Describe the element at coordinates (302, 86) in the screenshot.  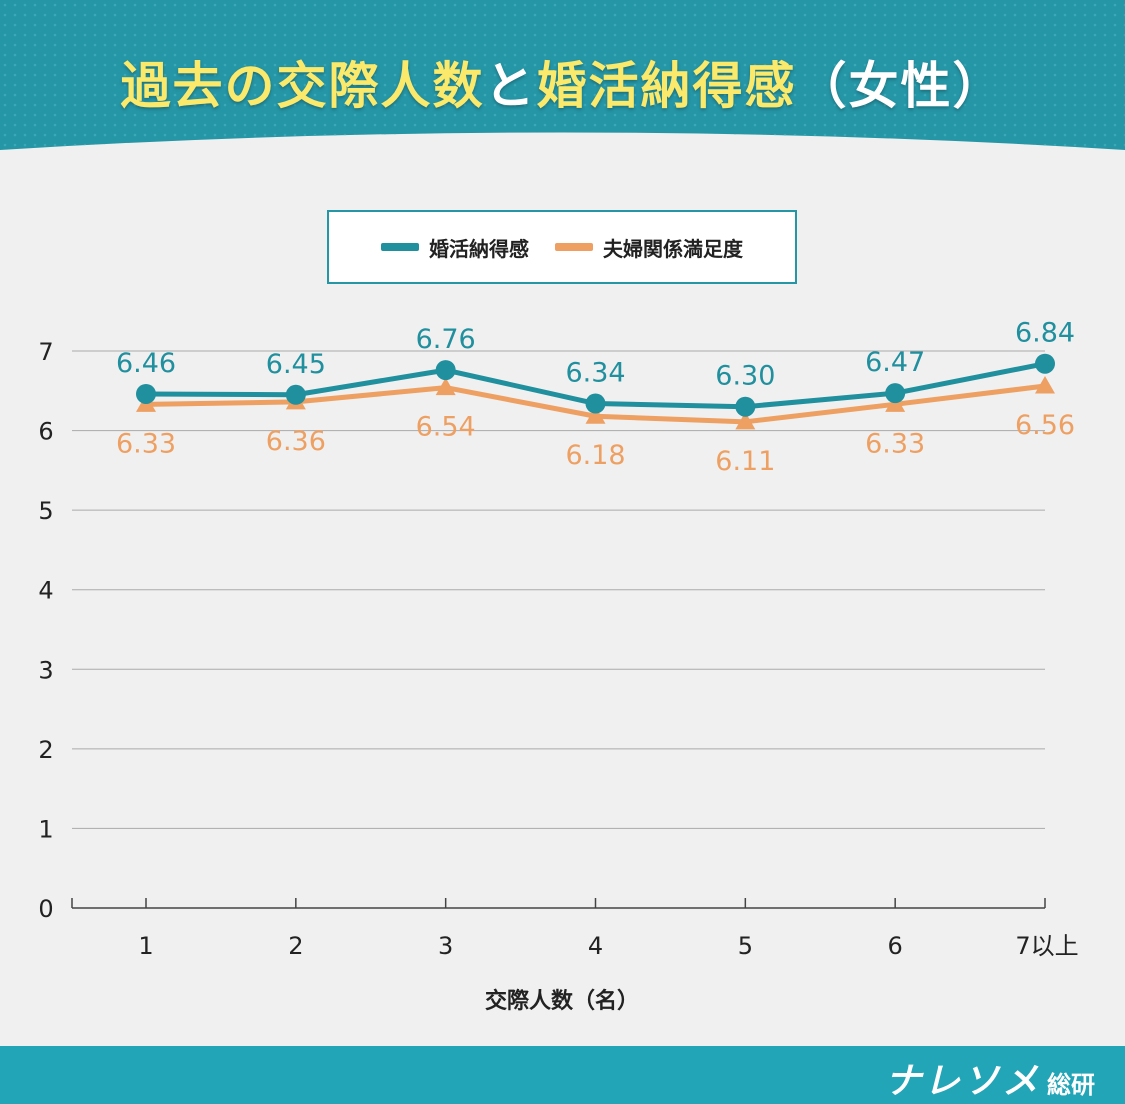
I see `title-part-1: 過去の交際人数` at that location.